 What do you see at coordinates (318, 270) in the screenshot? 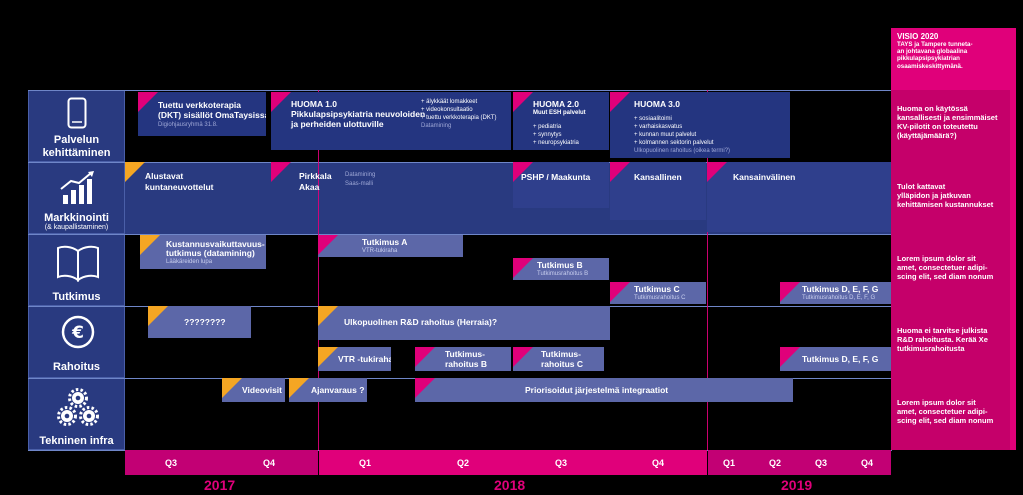
I see `year-divider-2018` at bounding box center [318, 270].